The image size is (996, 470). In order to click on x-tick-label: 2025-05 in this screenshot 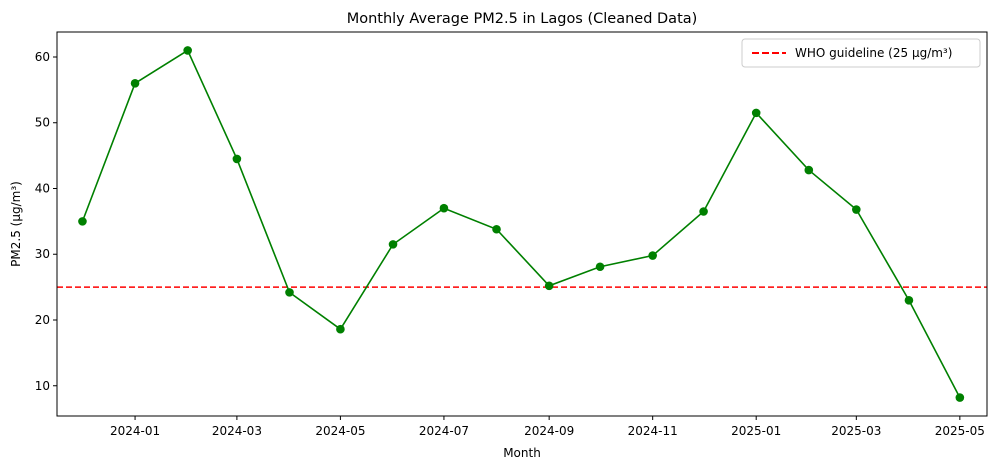, I will do `click(960, 431)`.